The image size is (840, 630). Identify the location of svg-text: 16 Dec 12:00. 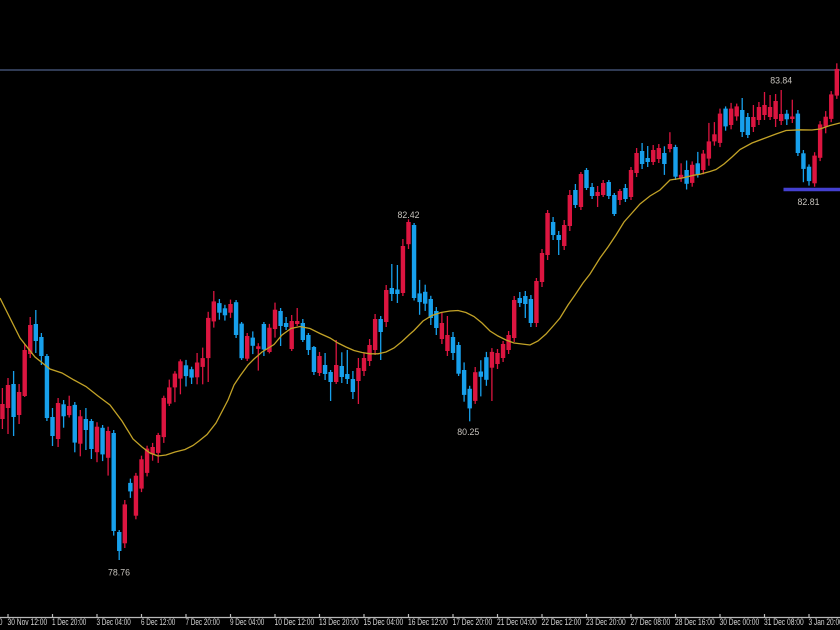
(428, 622).